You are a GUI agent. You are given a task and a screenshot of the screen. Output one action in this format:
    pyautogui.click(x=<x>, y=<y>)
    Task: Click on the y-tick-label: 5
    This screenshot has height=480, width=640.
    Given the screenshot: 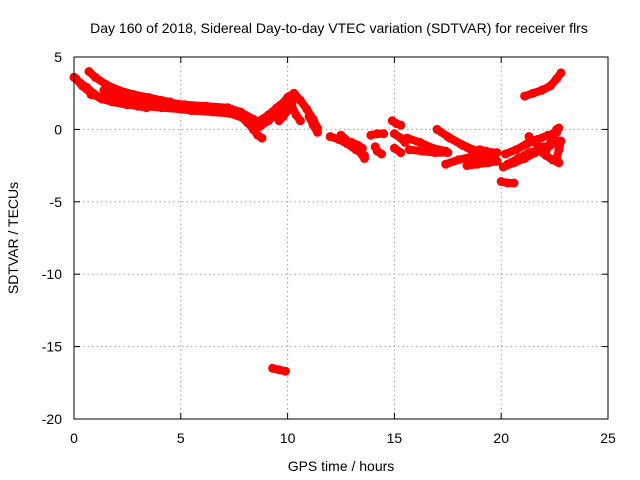 What is the action you would take?
    pyautogui.click(x=58, y=57)
    